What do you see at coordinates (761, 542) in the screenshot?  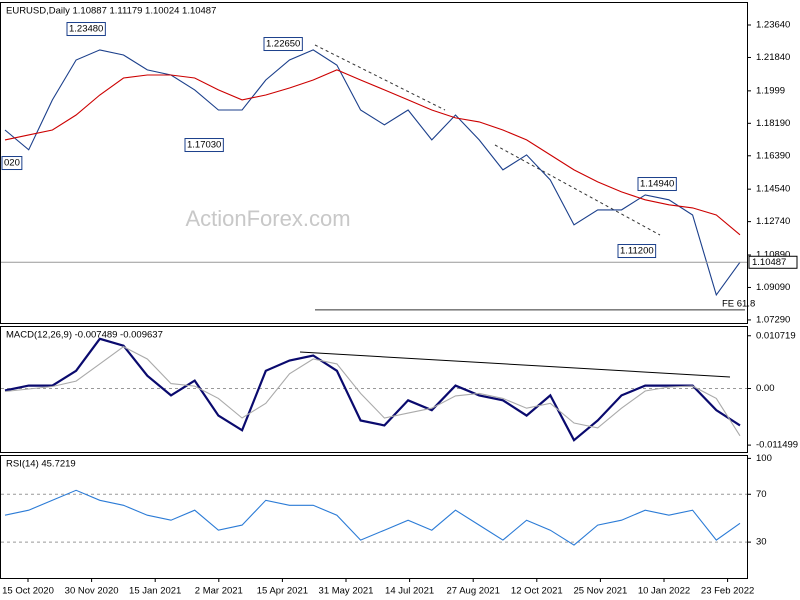 I see `y-tick-label: 30` at bounding box center [761, 542].